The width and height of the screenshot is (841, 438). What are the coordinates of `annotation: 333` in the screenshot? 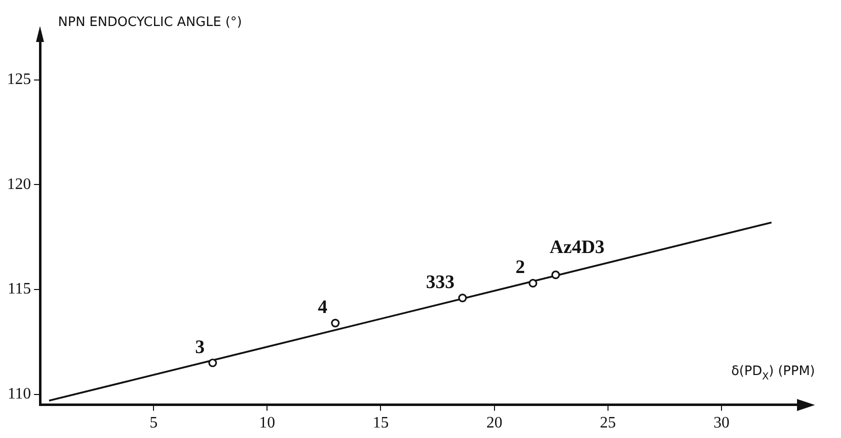 It's located at (440, 282).